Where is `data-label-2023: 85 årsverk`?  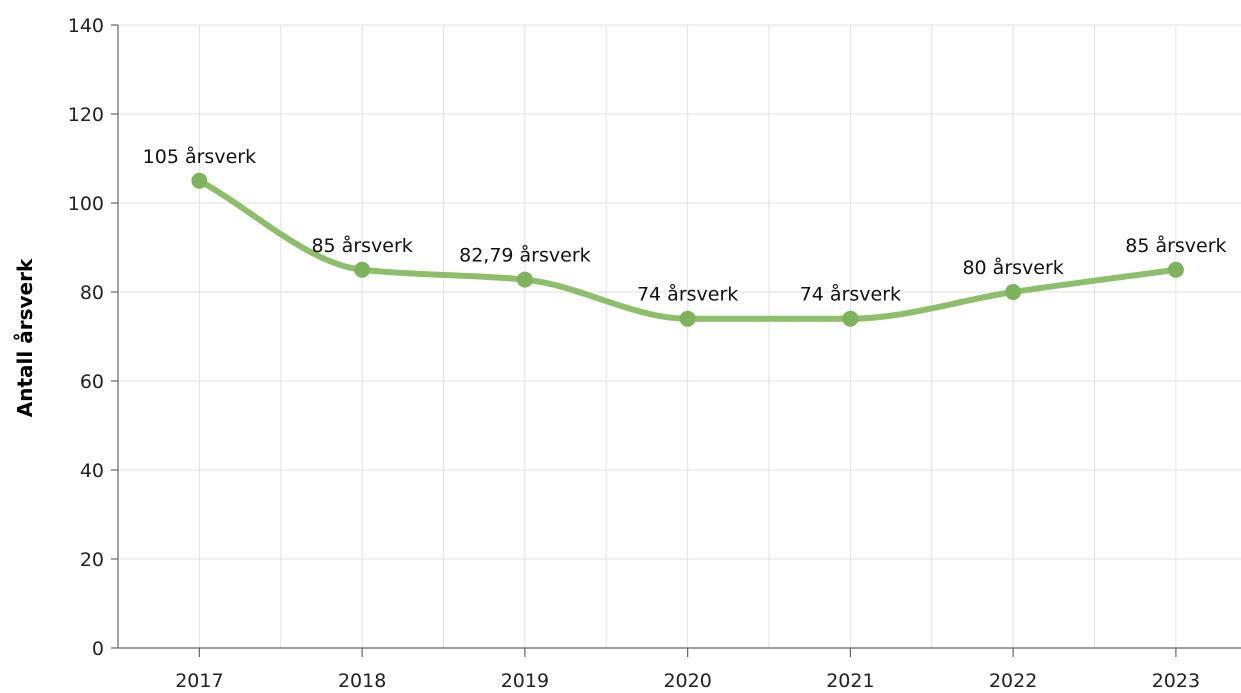 data-label-2023: 85 årsverk is located at coordinates (1175, 245).